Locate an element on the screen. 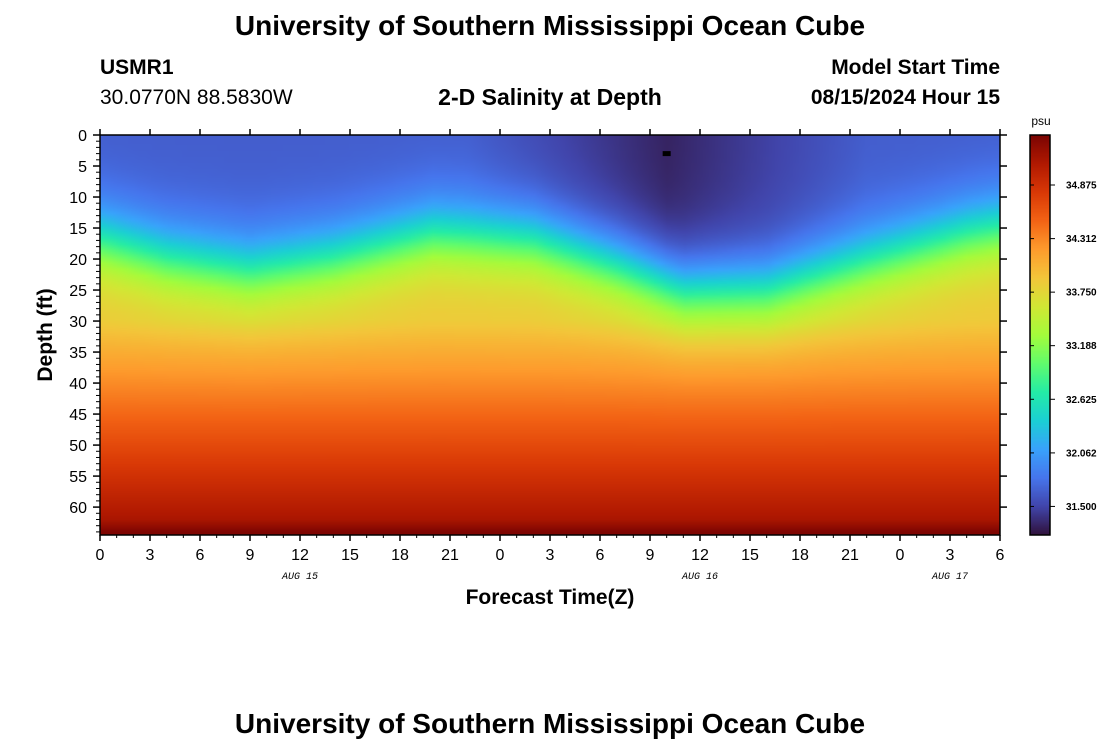 The image size is (1100, 750). station-id: USMR1 is located at coordinates (137, 67).